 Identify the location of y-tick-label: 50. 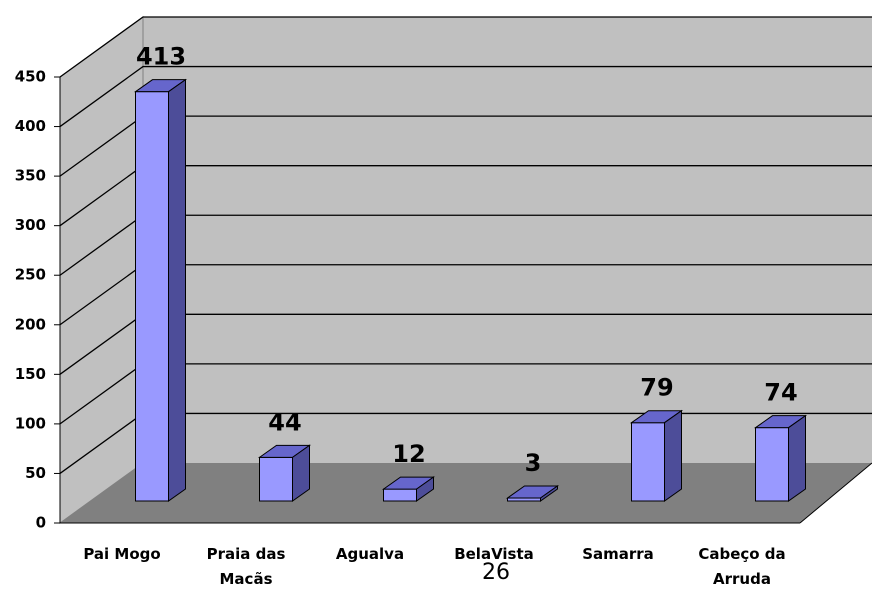
(35, 473).